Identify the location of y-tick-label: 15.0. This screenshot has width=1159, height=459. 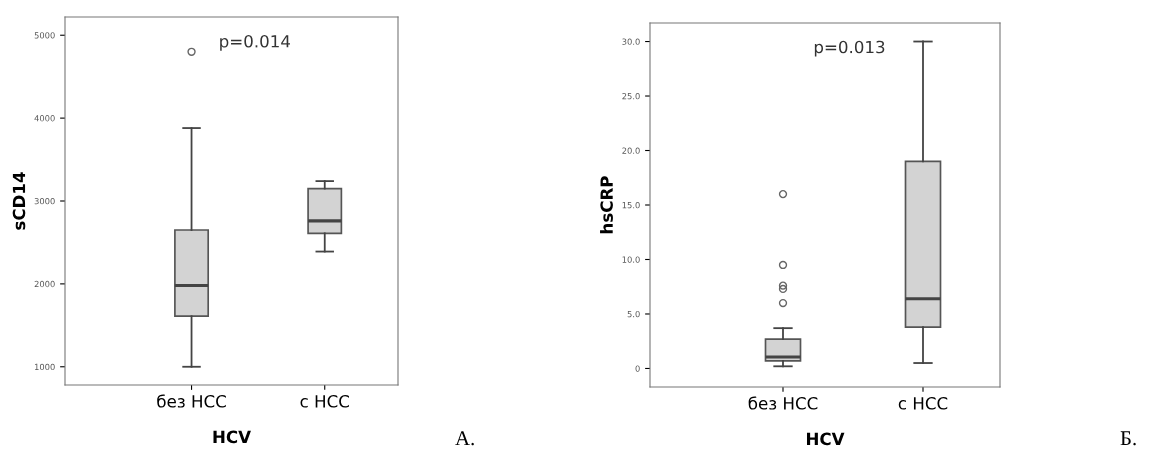
(631, 205).